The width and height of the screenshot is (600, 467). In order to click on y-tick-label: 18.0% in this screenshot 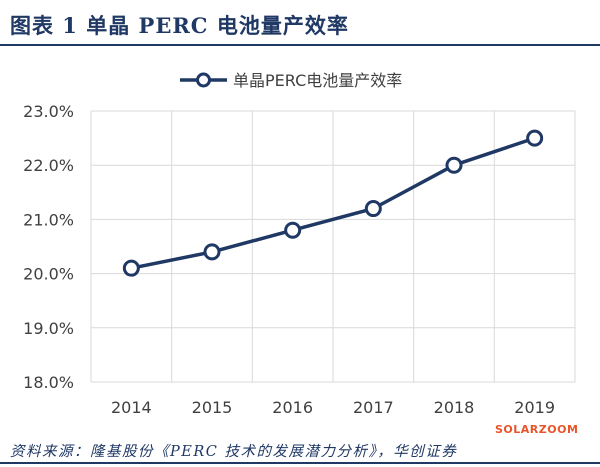, I will do `click(48, 382)`.